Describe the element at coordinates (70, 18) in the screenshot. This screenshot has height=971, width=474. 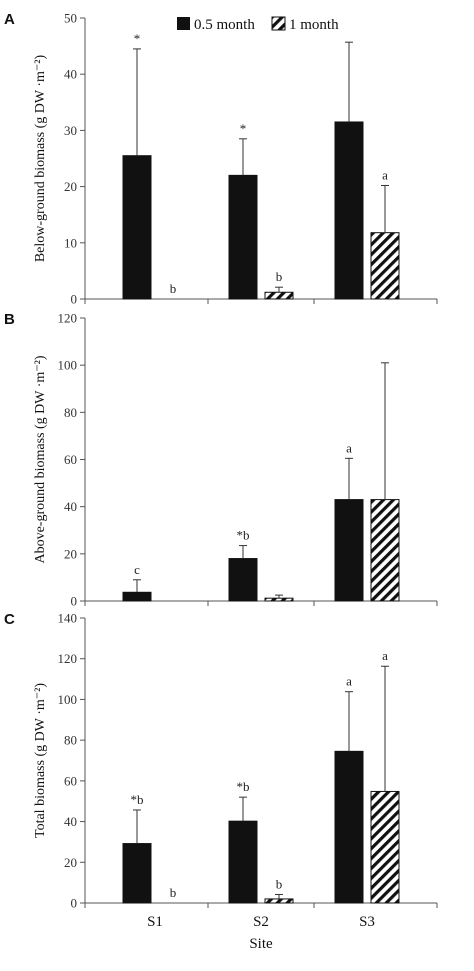
I see `y-tick-label: 50` at that location.